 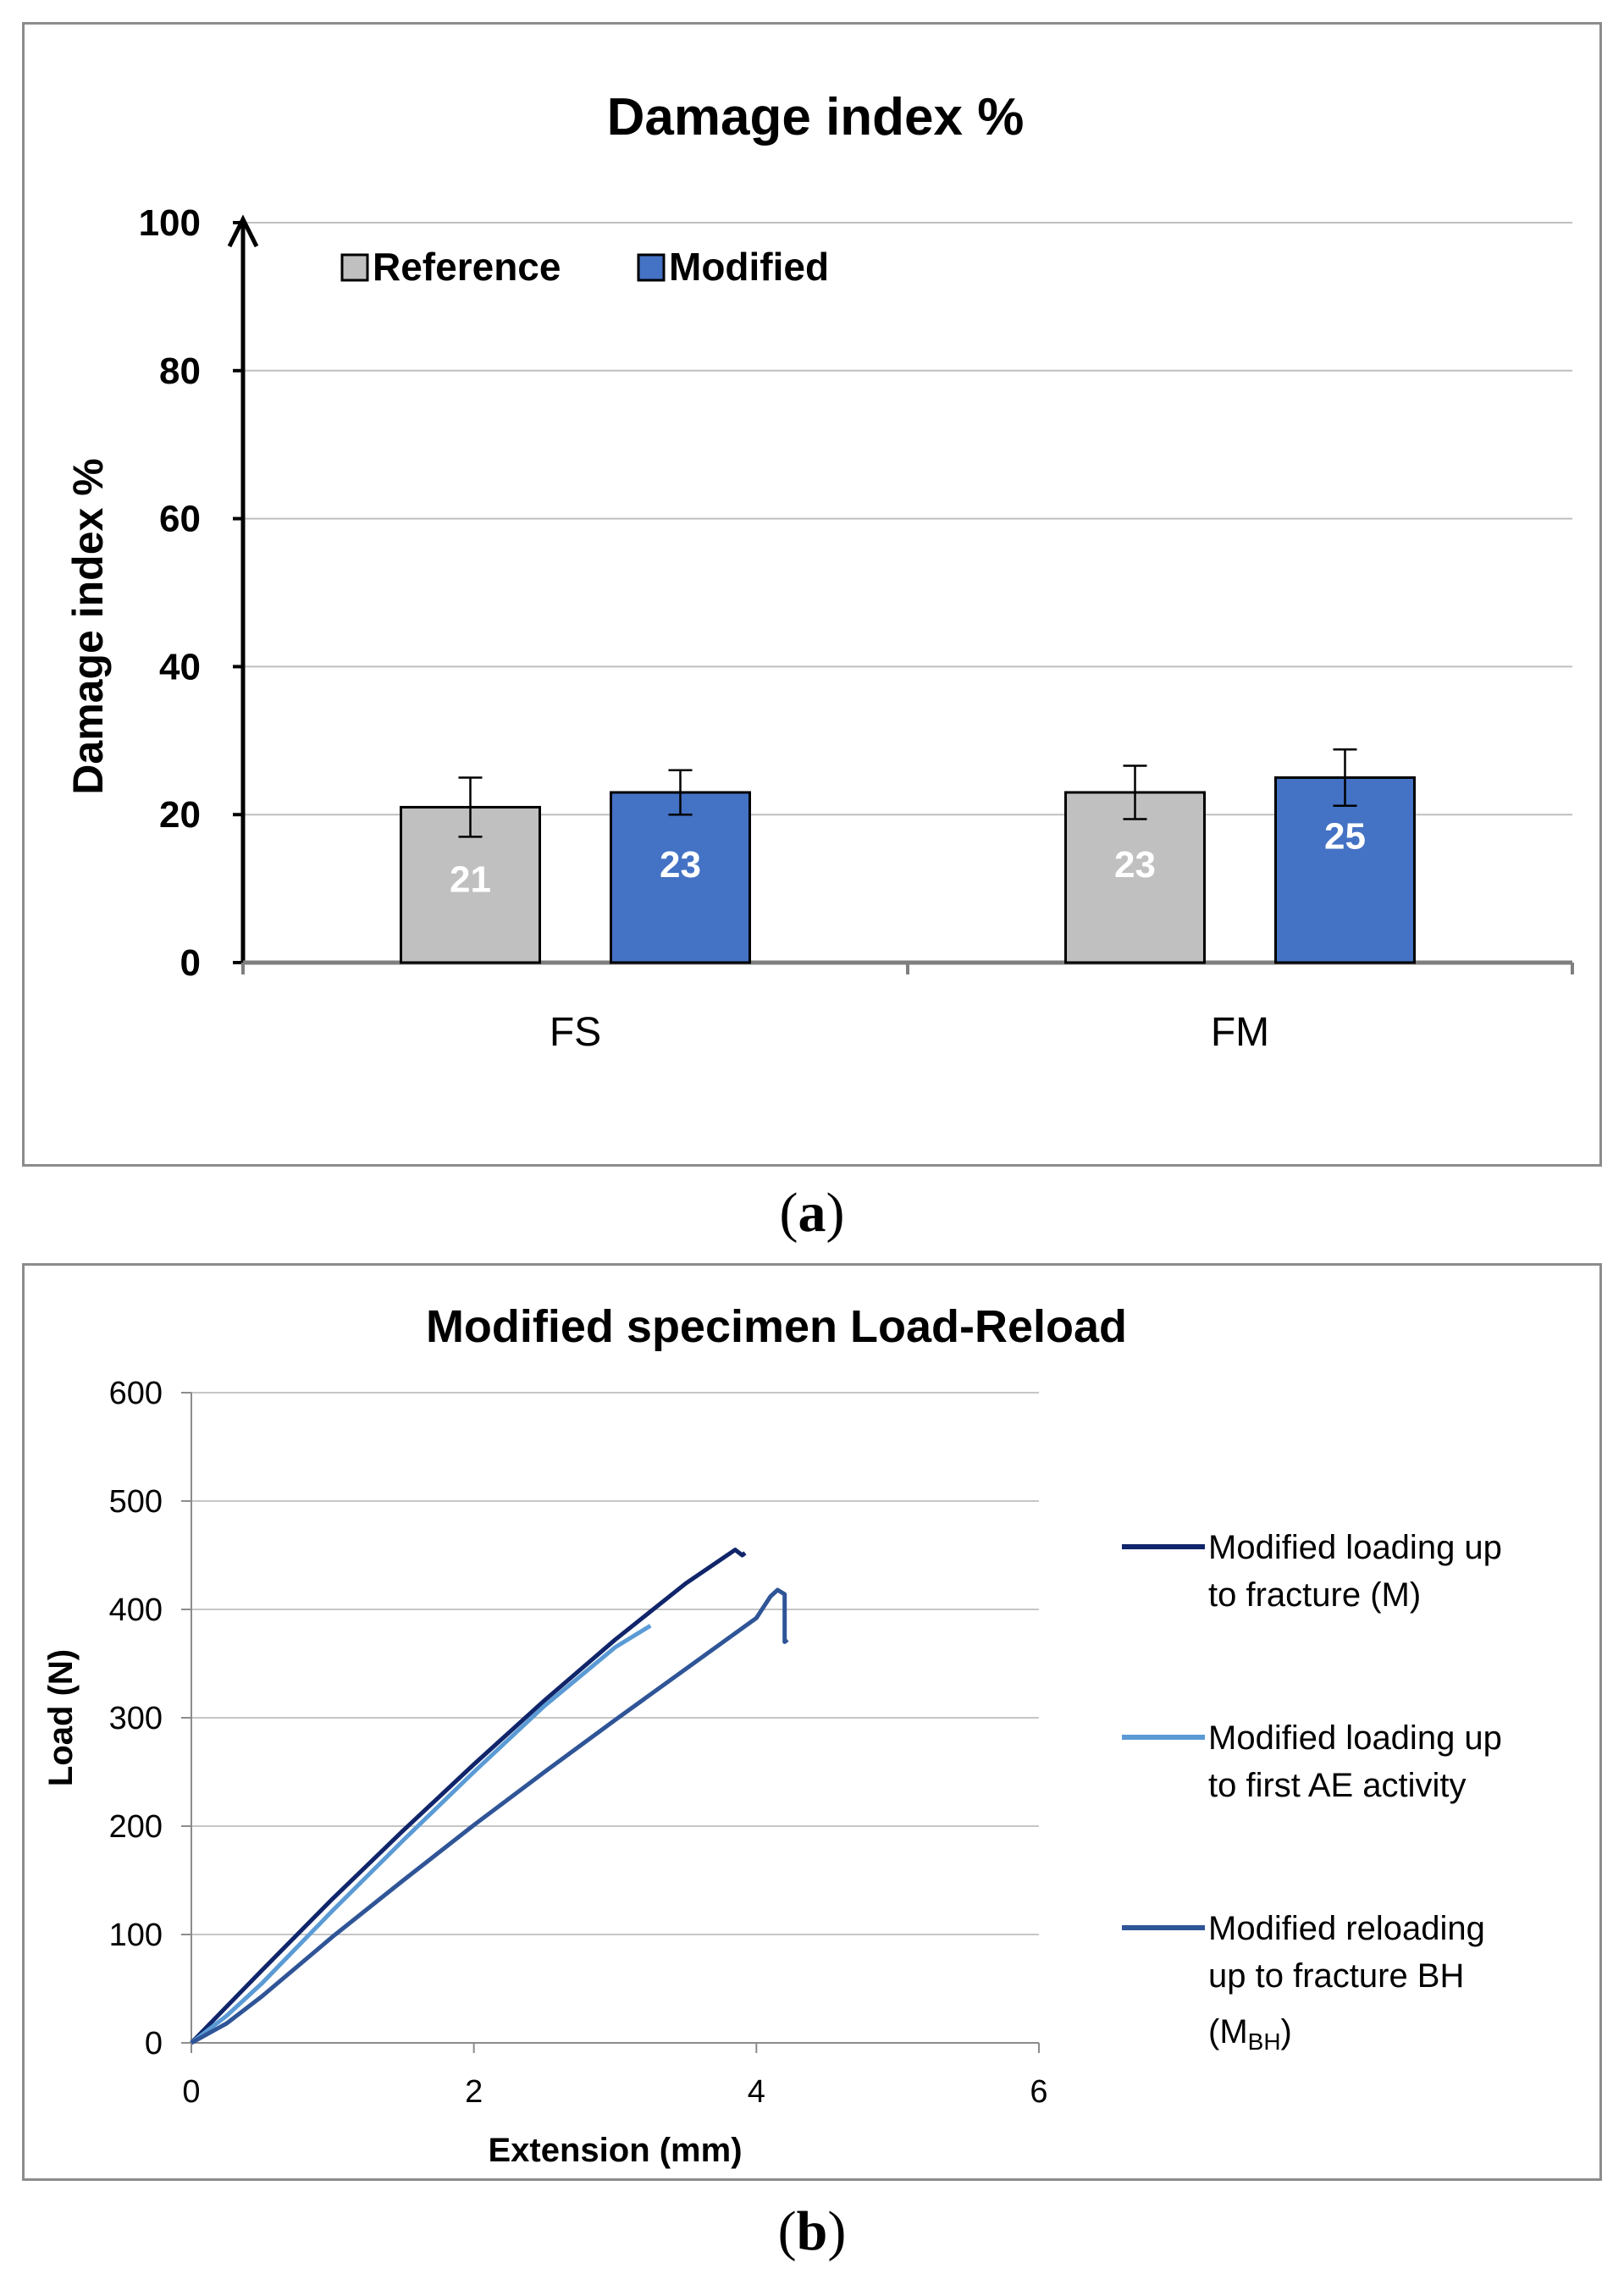 I want to click on category-label-fm: FM, so click(x=1240, y=1032).